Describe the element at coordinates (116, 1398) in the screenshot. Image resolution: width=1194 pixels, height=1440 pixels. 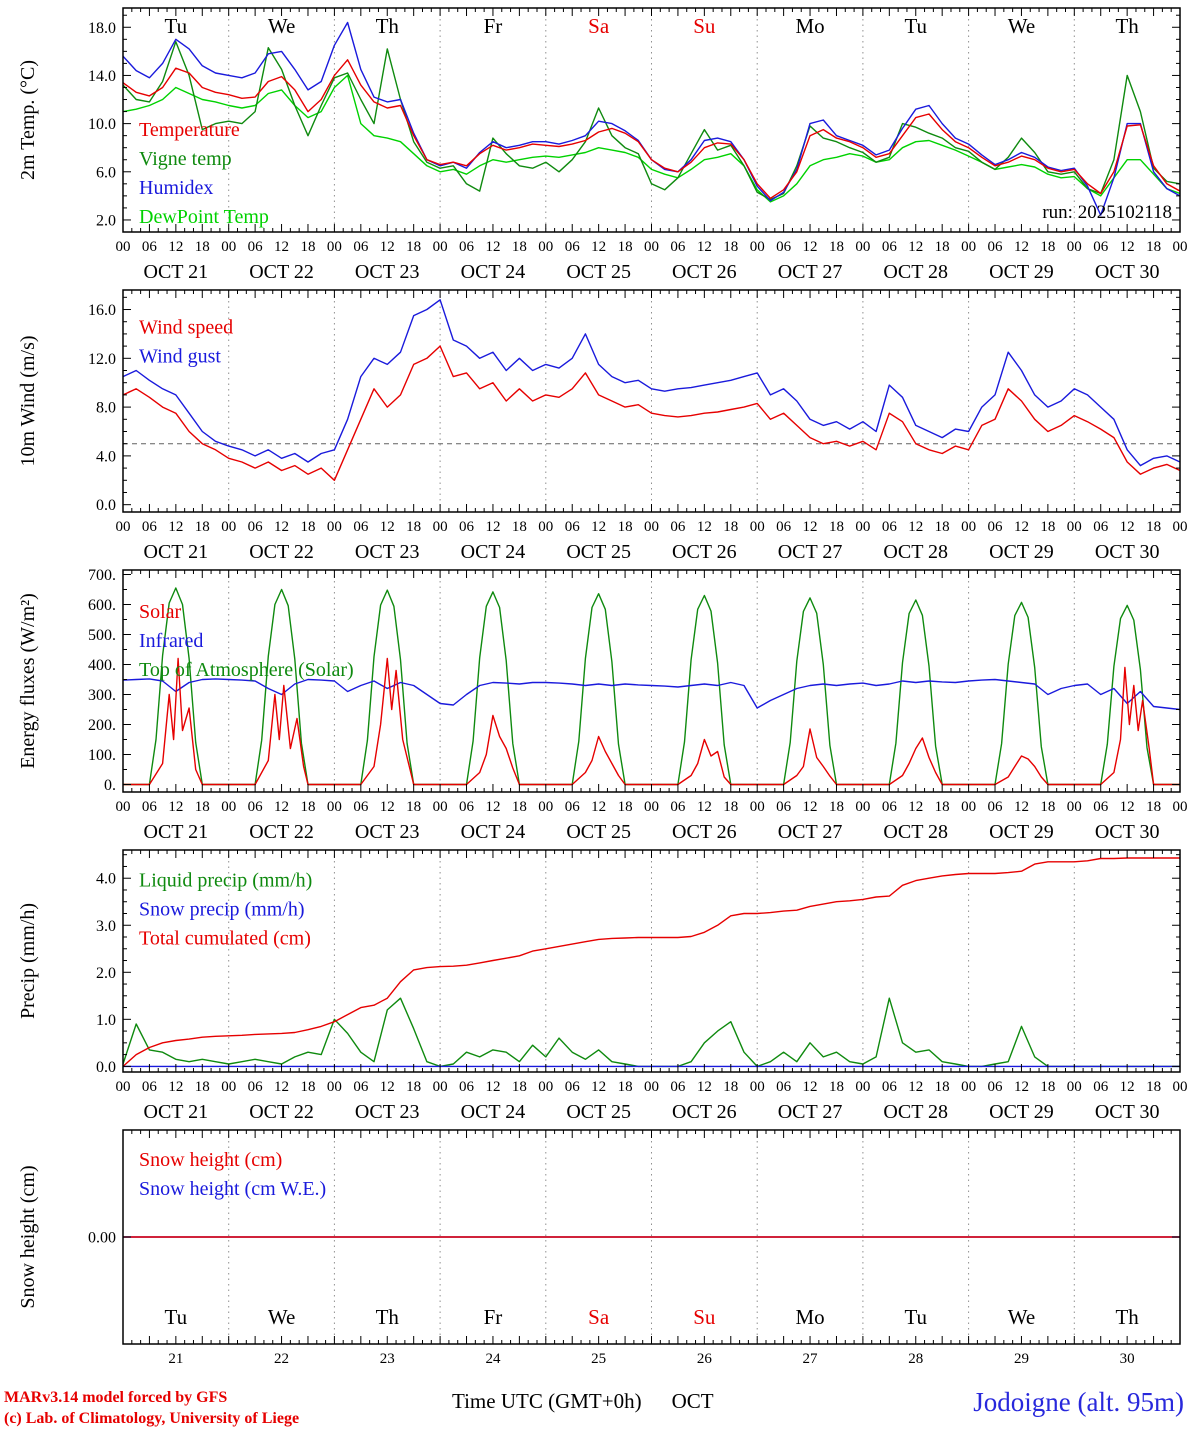
I see `model-credit-line1: MARv3.14 model forced by GFS` at that location.